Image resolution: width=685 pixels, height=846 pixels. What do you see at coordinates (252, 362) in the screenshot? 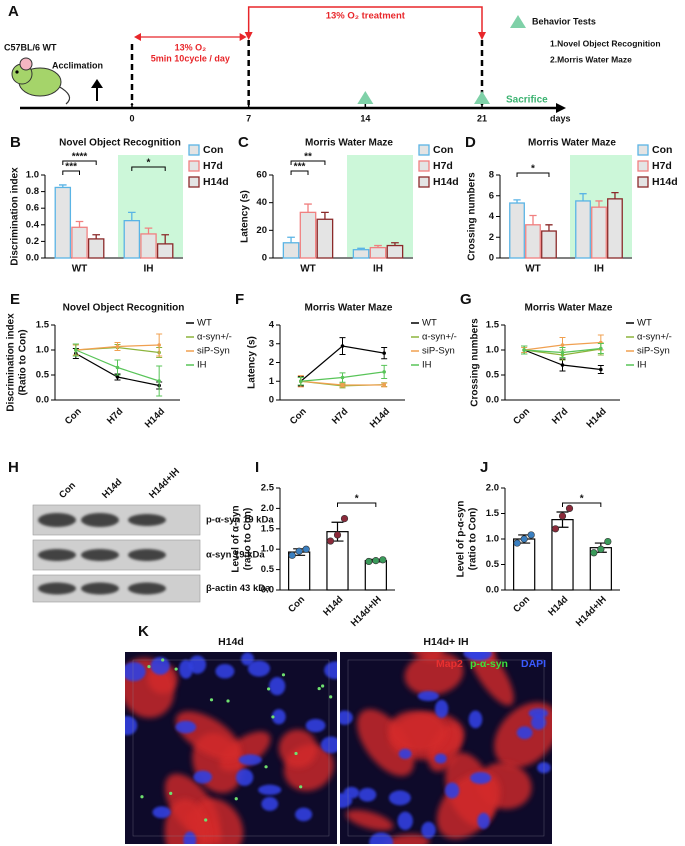
I see `y-axis-label: Latency (s)` at bounding box center [252, 362].